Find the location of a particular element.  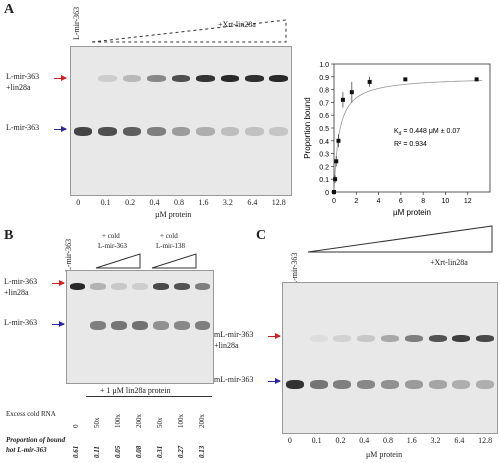

panel-c-treatment-label: +Xrt-lin28a is located at coordinates (449, 262).